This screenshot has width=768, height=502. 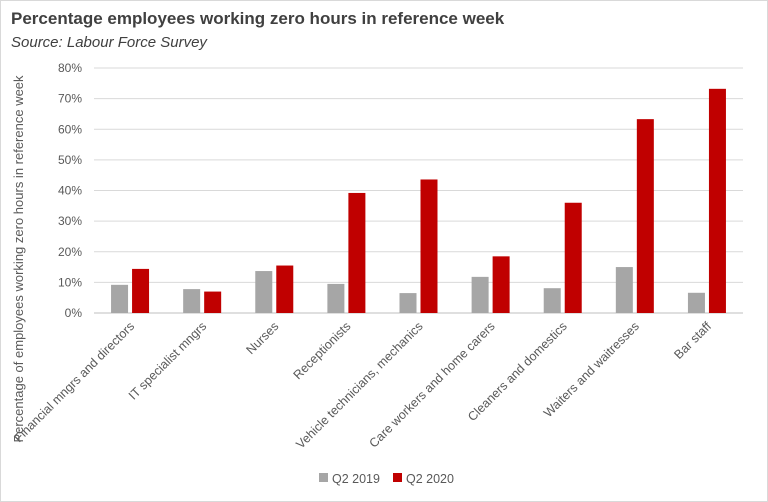 I want to click on y-tick-label: 20%, so click(x=70, y=252).